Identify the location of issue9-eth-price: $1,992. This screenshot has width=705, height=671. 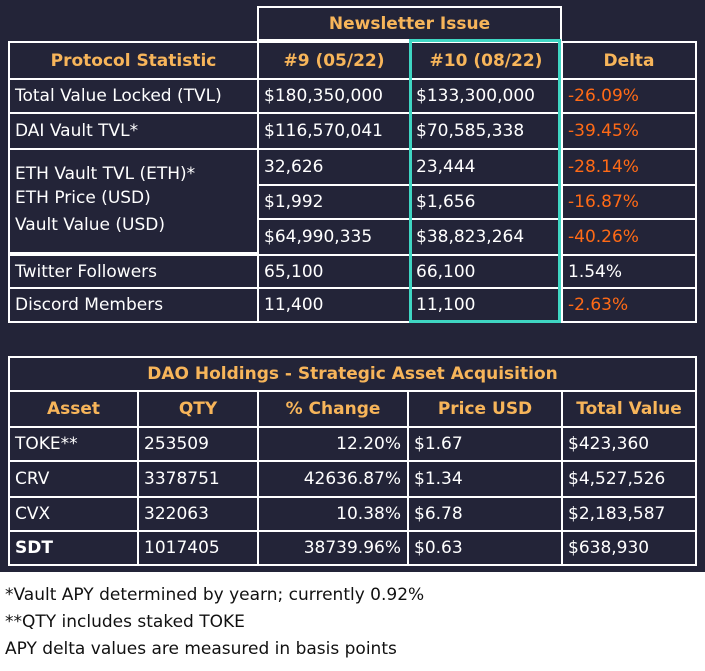
(334, 202).